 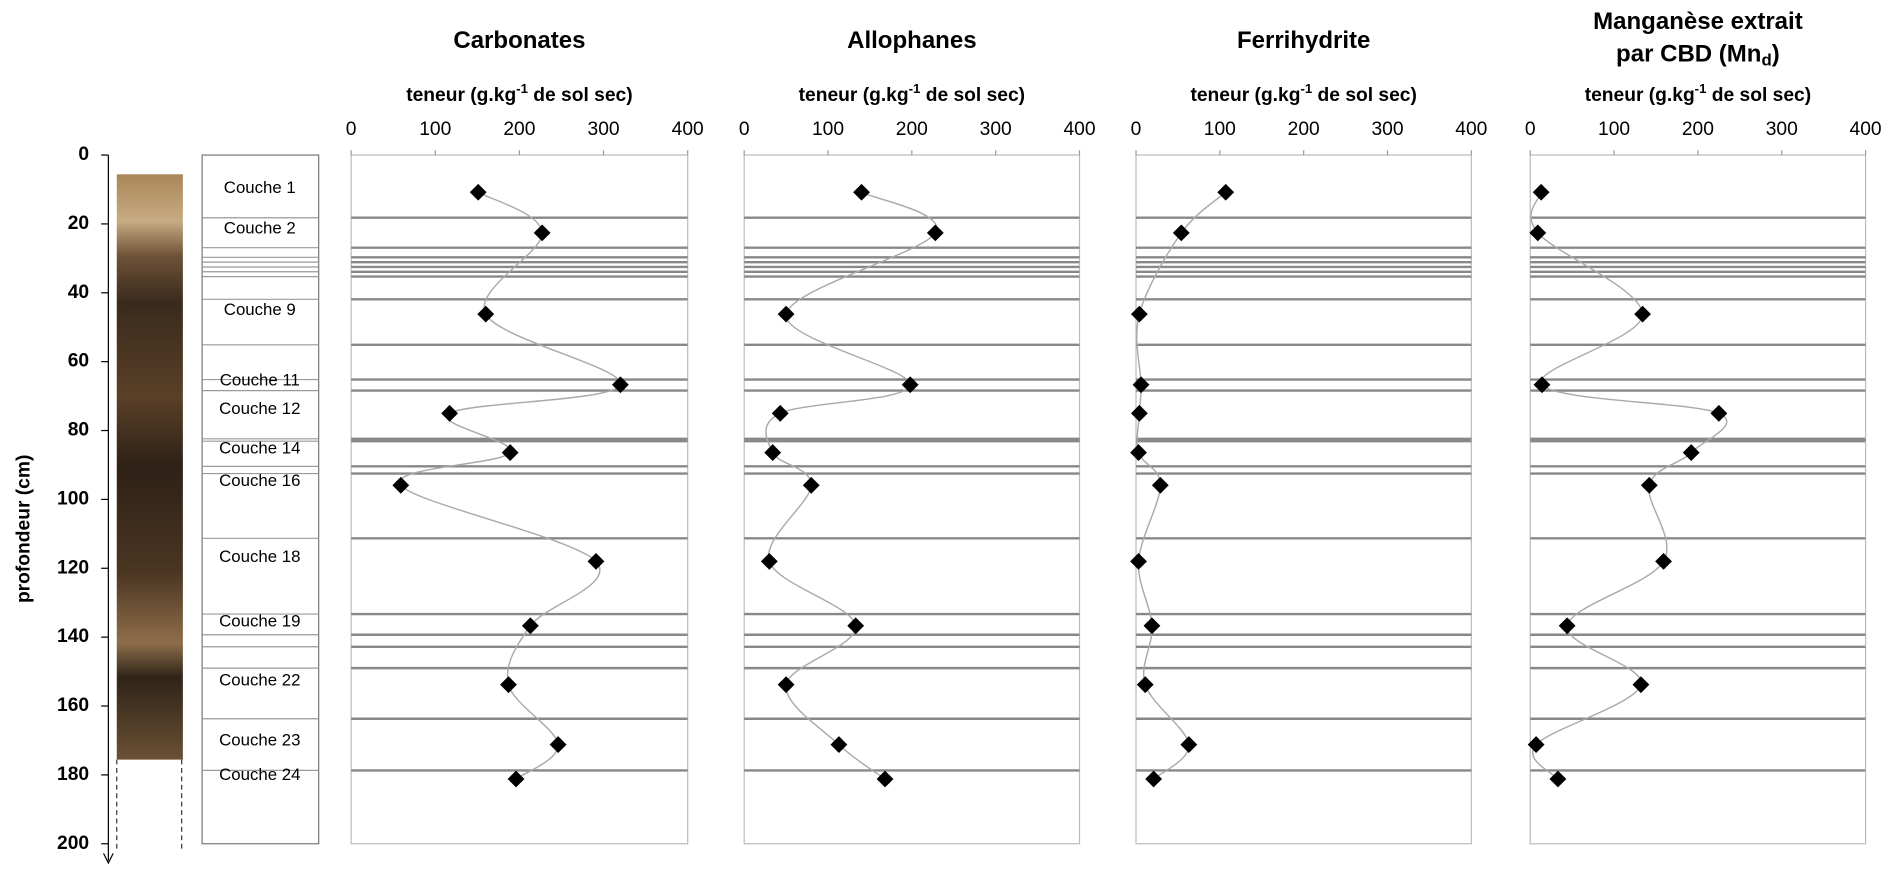 I want to click on y-tick-label: 200, so click(x=73, y=843).